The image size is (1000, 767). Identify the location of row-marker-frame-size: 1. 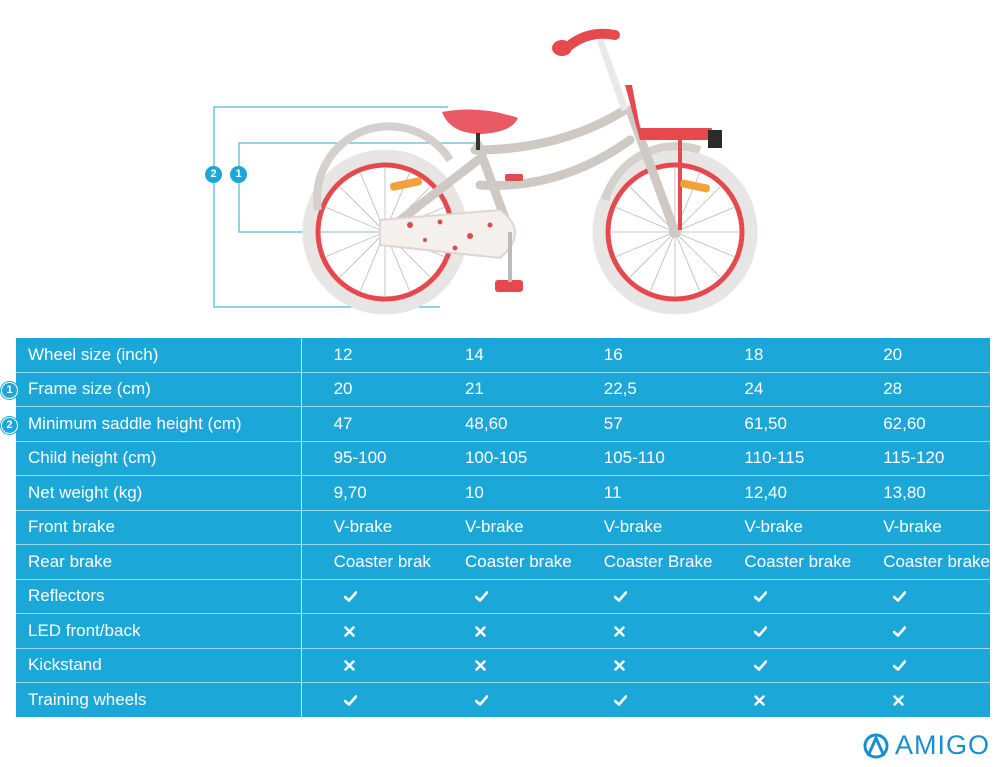
(9, 390).